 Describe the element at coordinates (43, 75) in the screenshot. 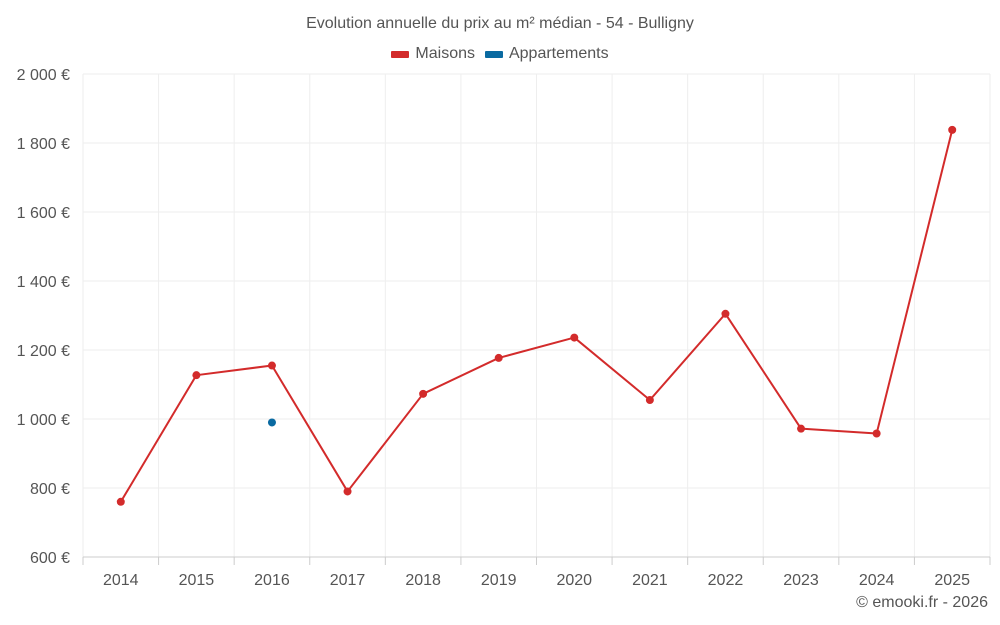

I see `y-tick-label: 2 000 €` at that location.